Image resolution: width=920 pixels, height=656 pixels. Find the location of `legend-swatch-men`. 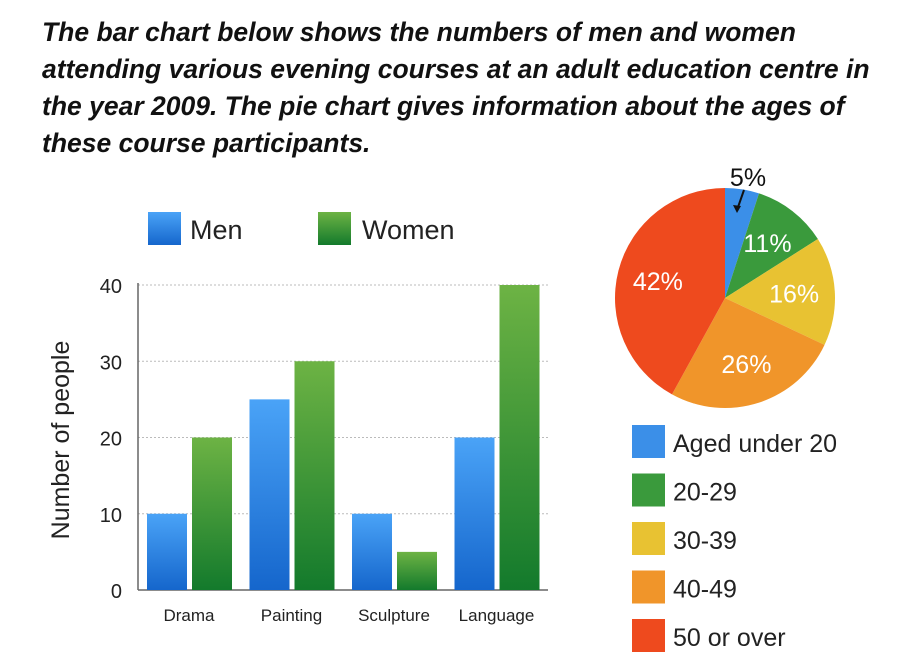

legend-swatch-men is located at coordinates (164, 228).